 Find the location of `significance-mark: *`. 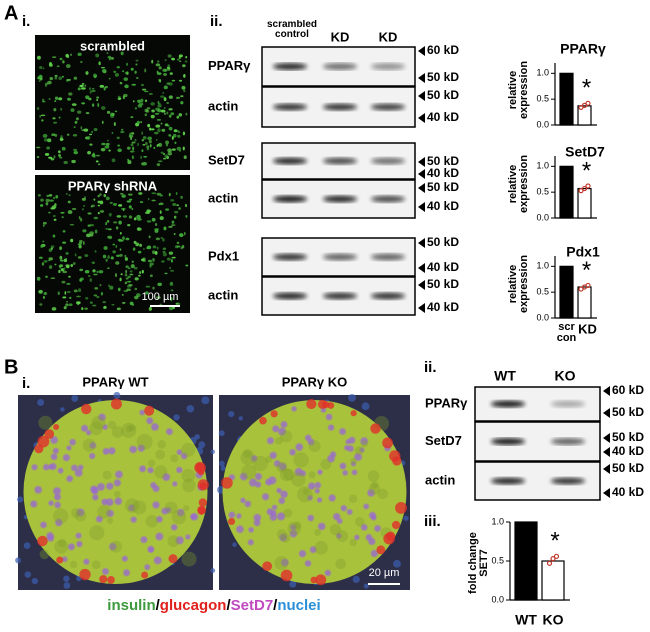

significance-mark: * is located at coordinates (586, 270).